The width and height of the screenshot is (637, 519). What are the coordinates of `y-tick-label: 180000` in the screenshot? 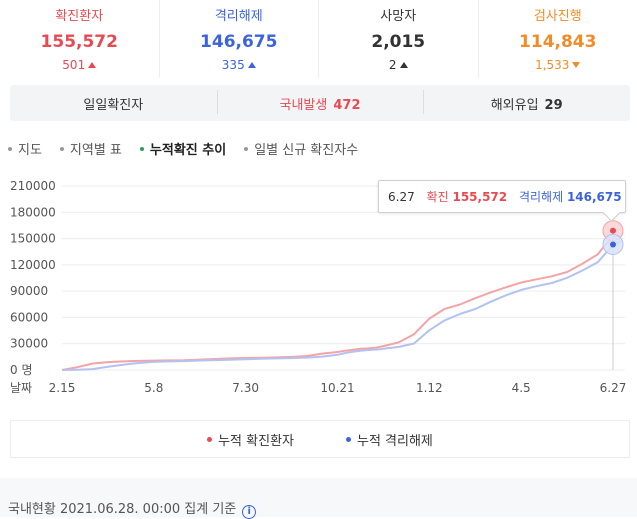 It's located at (33, 212).